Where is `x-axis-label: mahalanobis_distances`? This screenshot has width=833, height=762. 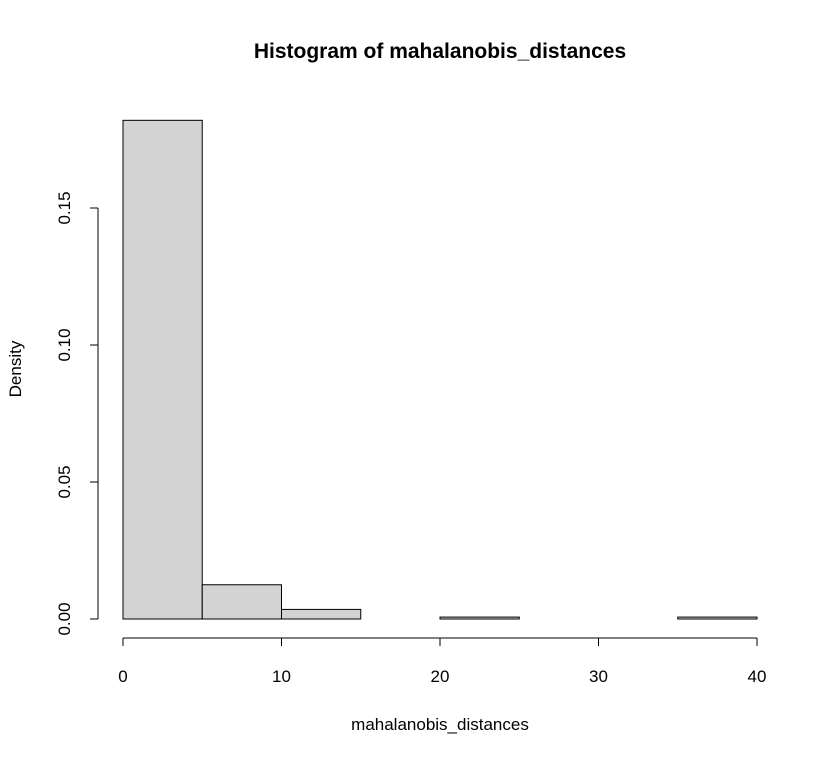
x-axis-label: mahalanobis_distances is located at coordinates (440, 724).